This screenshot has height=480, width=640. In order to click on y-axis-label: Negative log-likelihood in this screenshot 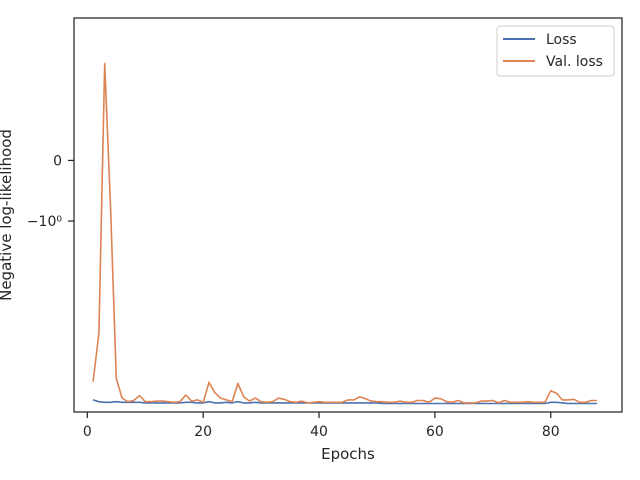, I will do `click(7, 215)`.